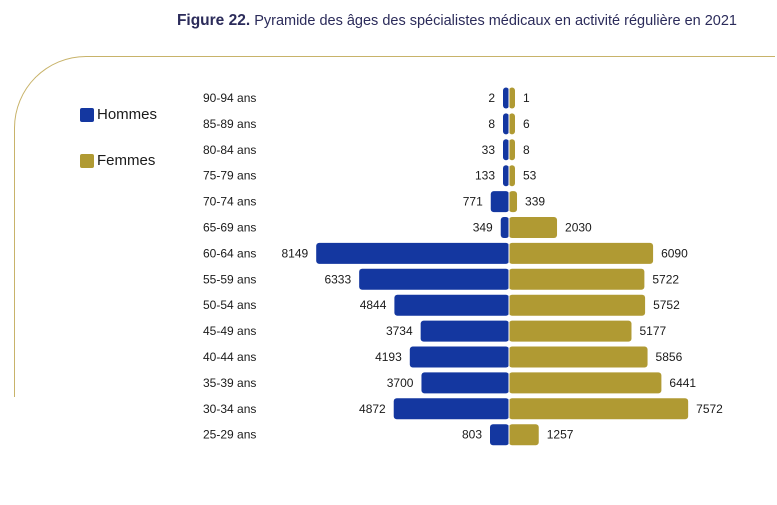 The height and width of the screenshot is (505, 777). I want to click on tick-label: 25-29 ans, so click(229, 435).